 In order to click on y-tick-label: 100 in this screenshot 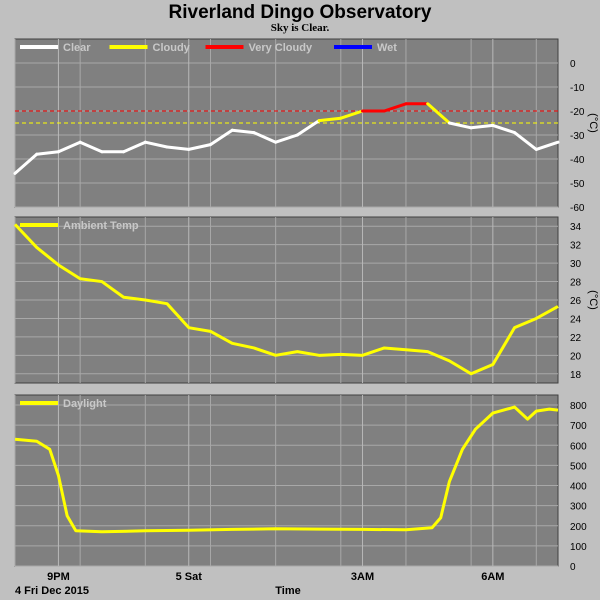, I will do `click(578, 547)`.